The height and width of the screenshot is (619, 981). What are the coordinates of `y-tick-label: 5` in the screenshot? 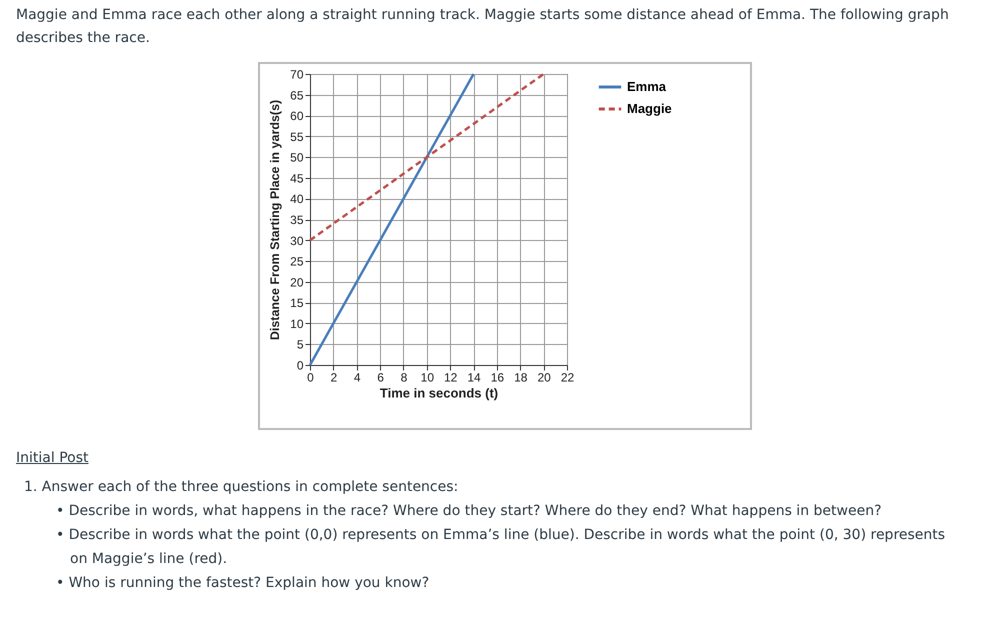 It's located at (300, 345).